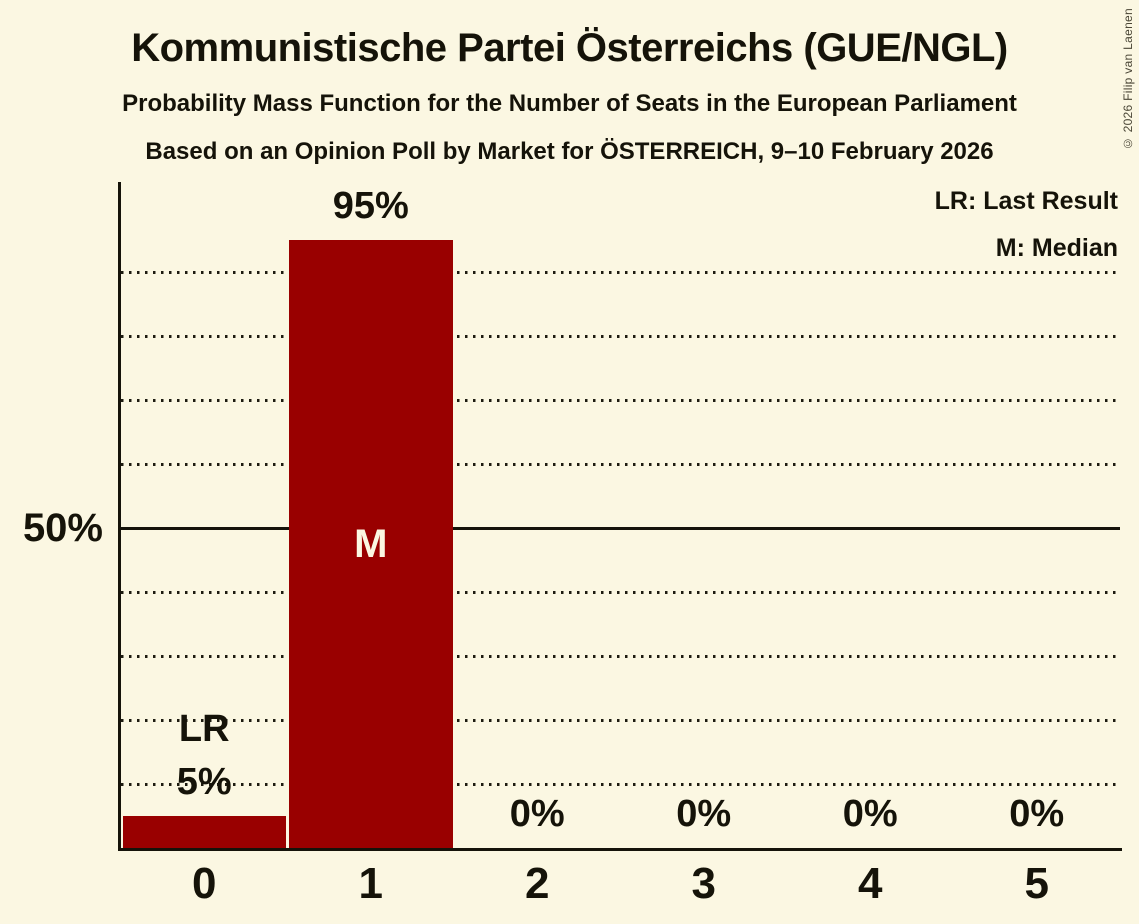 Image resolution: width=1139 pixels, height=924 pixels. I want to click on legend-median: M: Median, so click(1056, 248).